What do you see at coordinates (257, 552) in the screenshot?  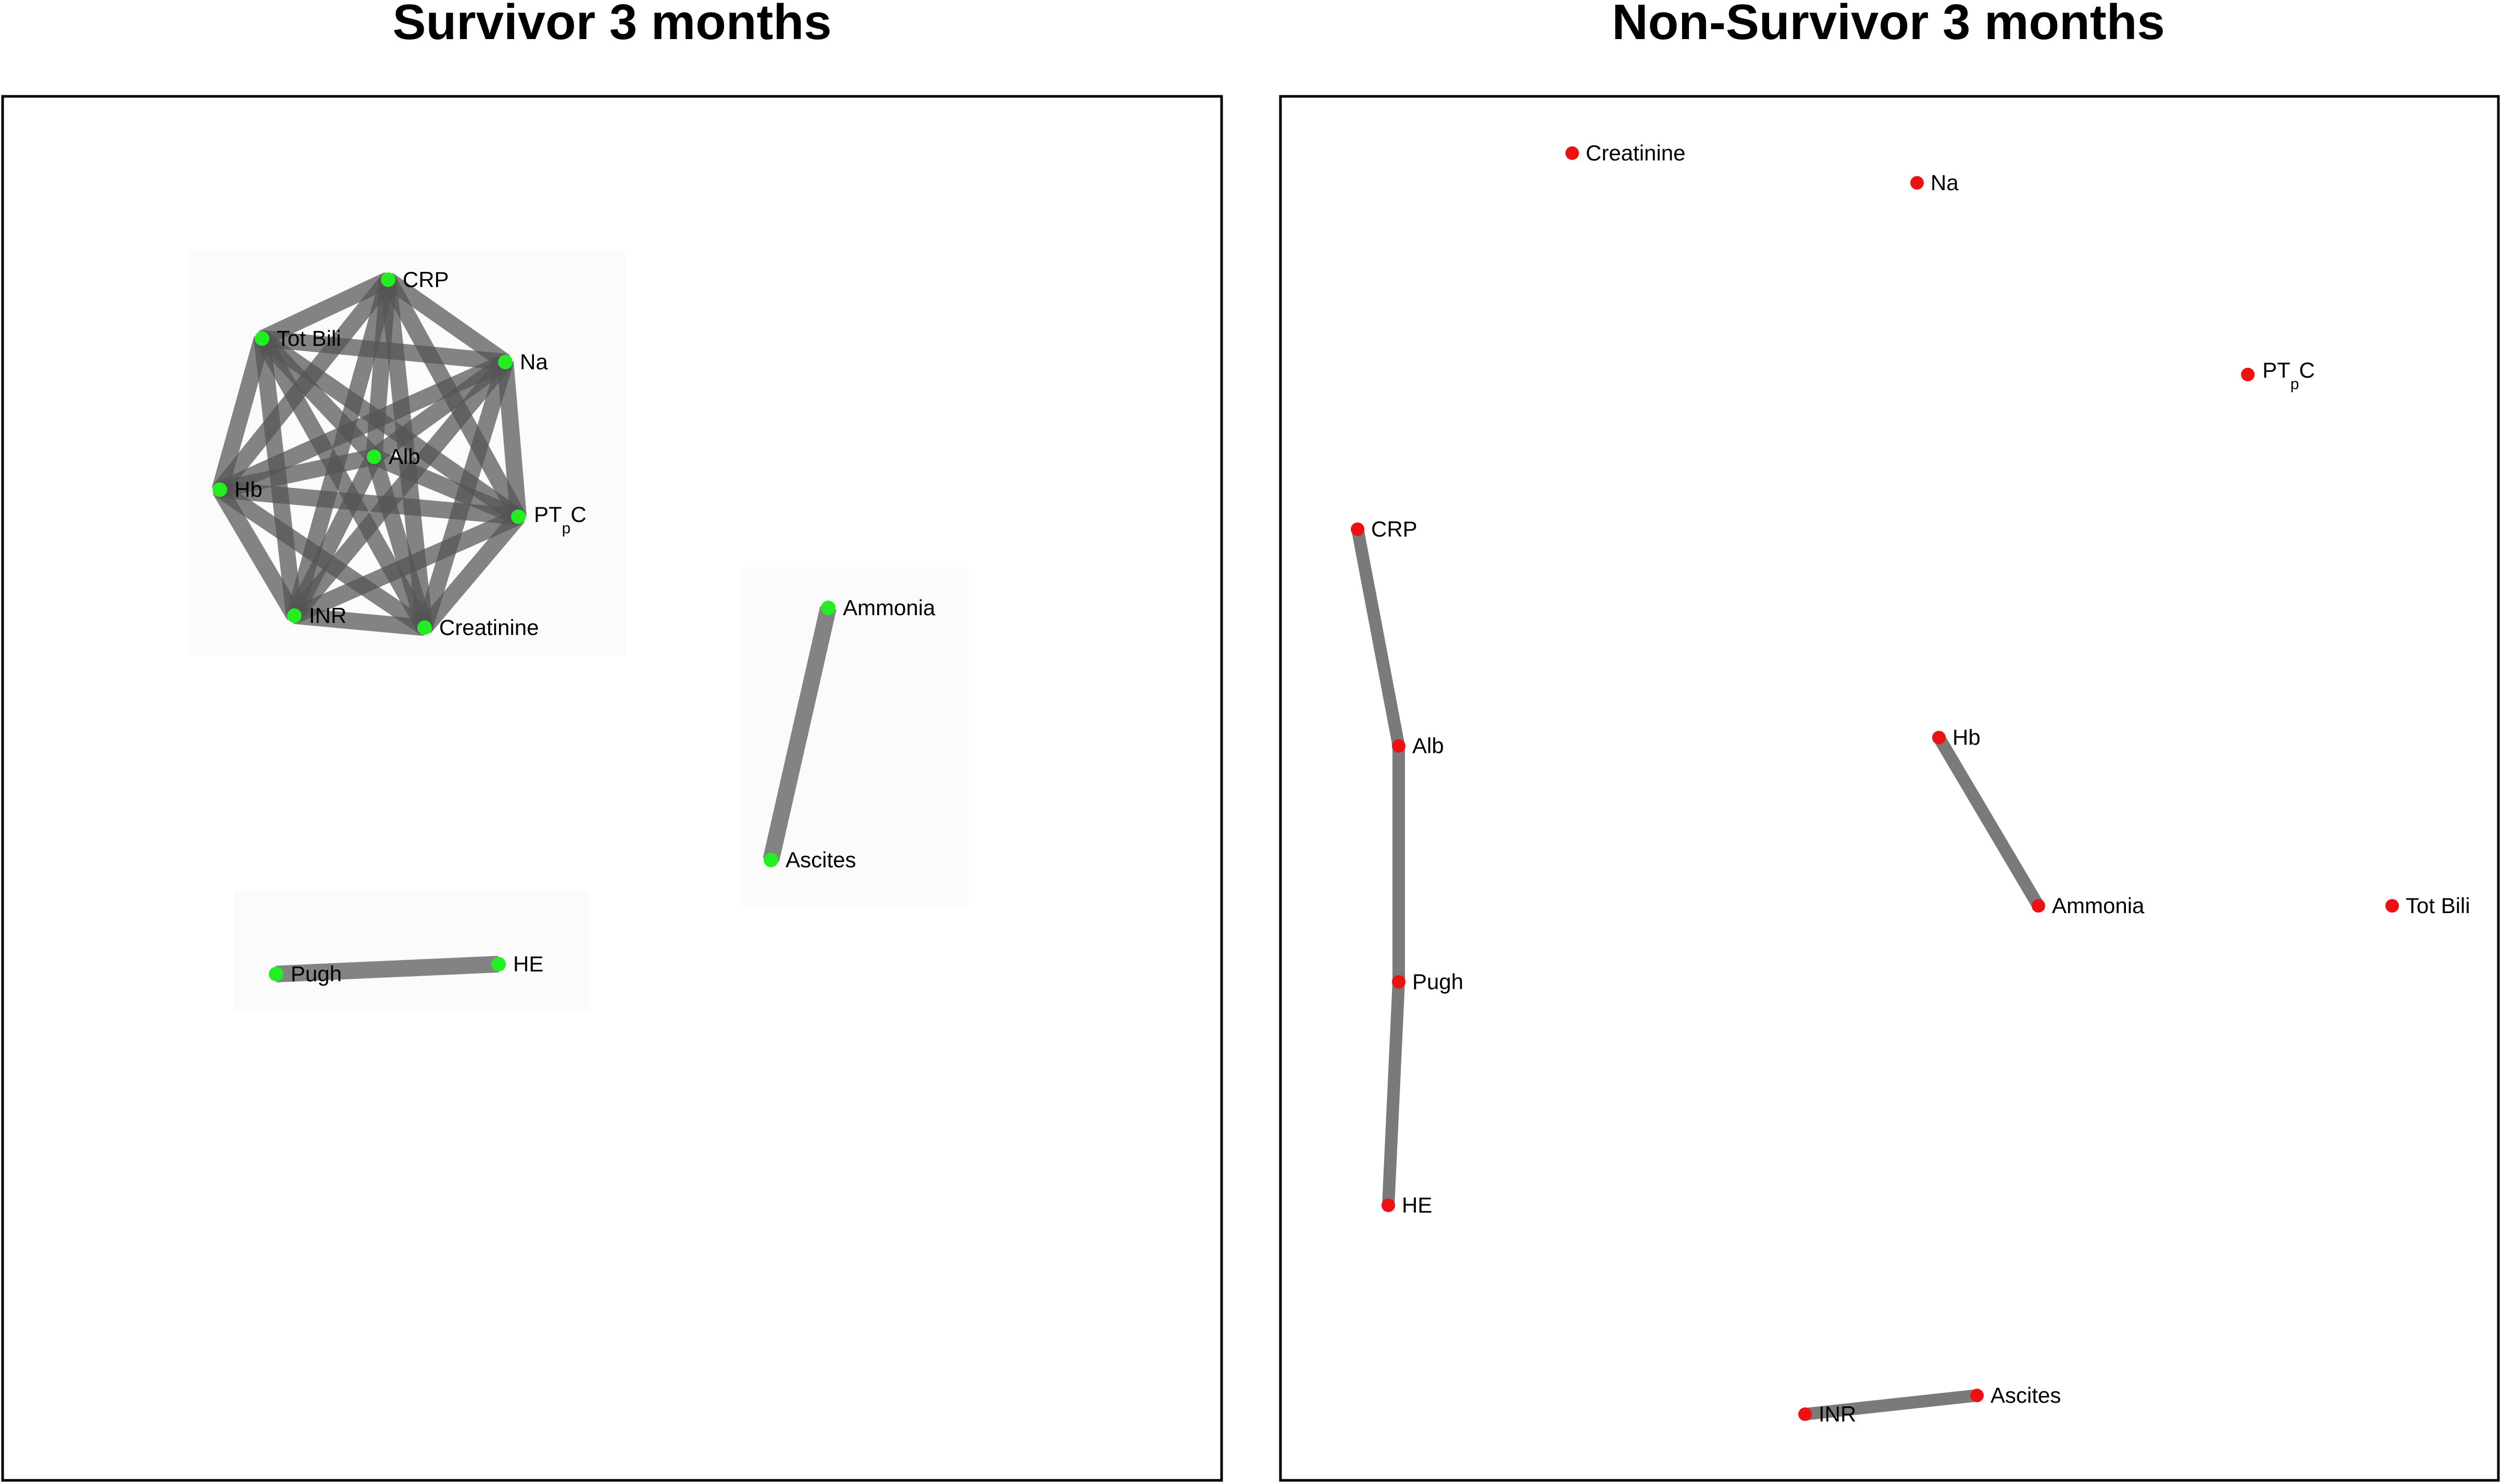 I see `survivor-edge-hb-inr` at bounding box center [257, 552].